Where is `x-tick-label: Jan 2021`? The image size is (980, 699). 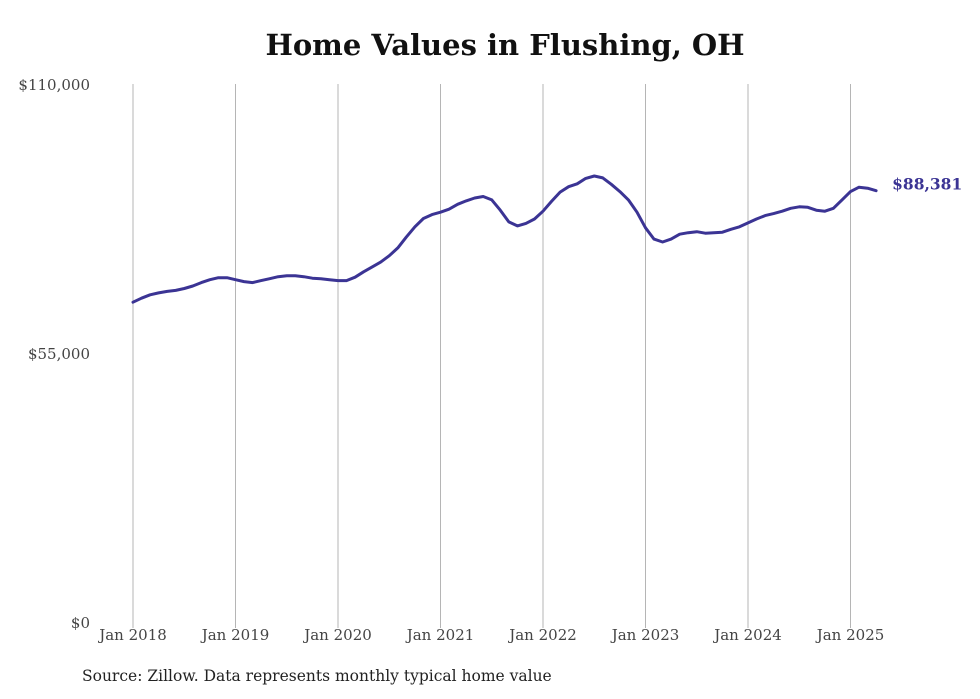 x-tick-label: Jan 2021 is located at coordinates (440, 635).